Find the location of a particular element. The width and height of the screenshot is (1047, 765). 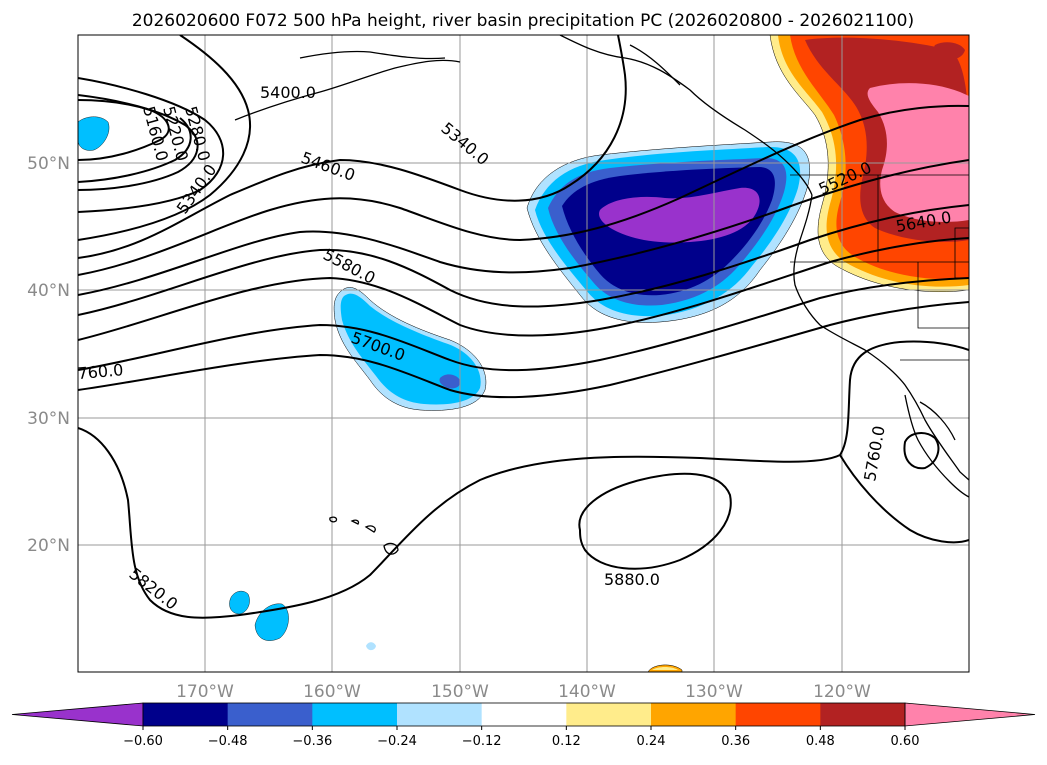

colorbar-tick-label: 0.60 is located at coordinates (905, 741).